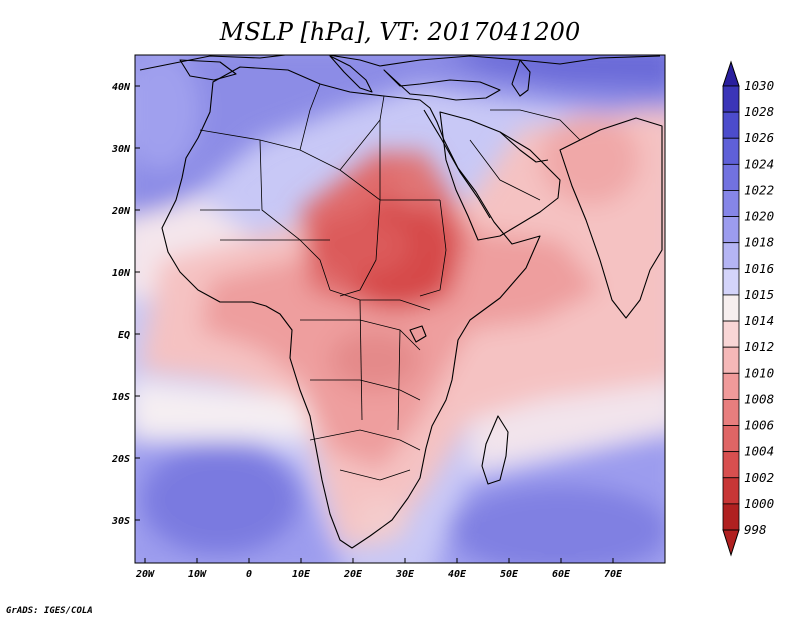  What do you see at coordinates (759, 85) in the screenshot?
I see `colorbar-label: 1030` at bounding box center [759, 85].